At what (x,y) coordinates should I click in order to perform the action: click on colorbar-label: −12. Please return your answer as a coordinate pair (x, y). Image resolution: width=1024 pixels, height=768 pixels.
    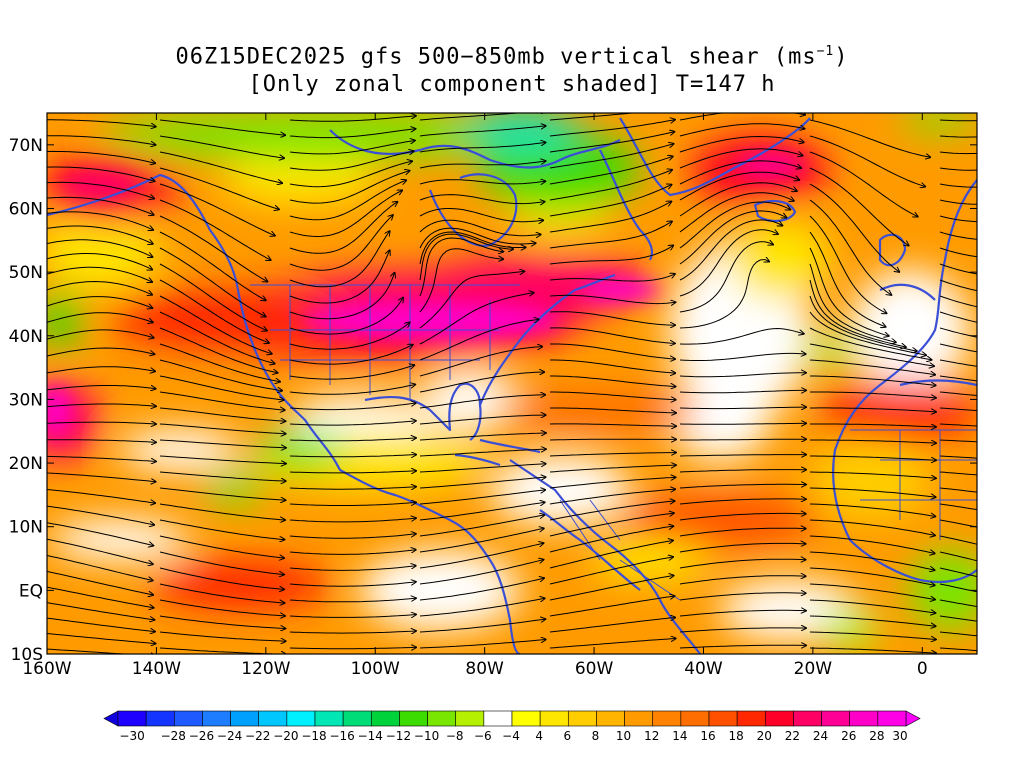
    Looking at the image, I should click on (398, 736).